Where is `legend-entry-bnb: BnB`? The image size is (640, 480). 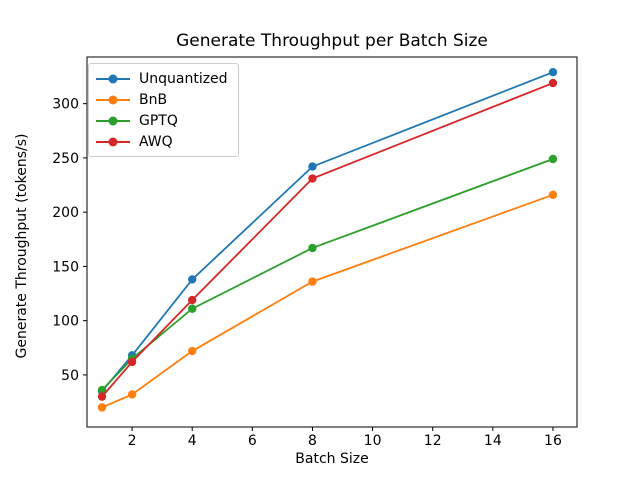
legend-entry-bnb: BnB is located at coordinates (162, 99).